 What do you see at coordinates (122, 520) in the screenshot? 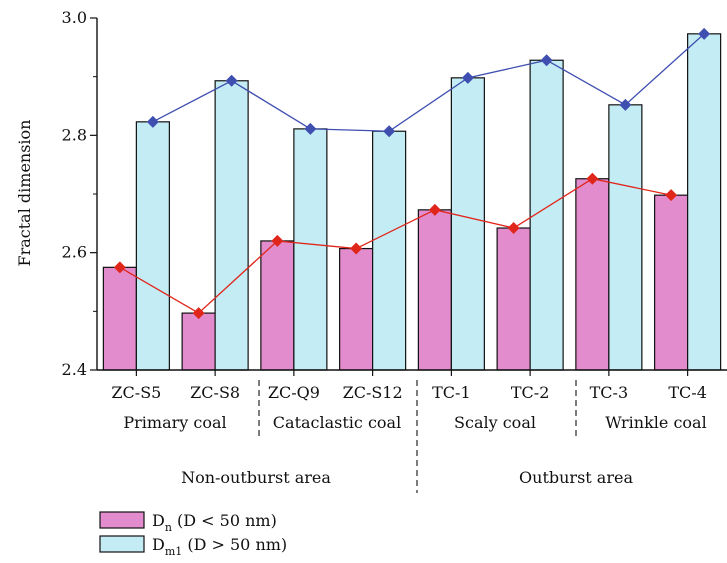
I see `legend-swatch-dn` at bounding box center [122, 520].